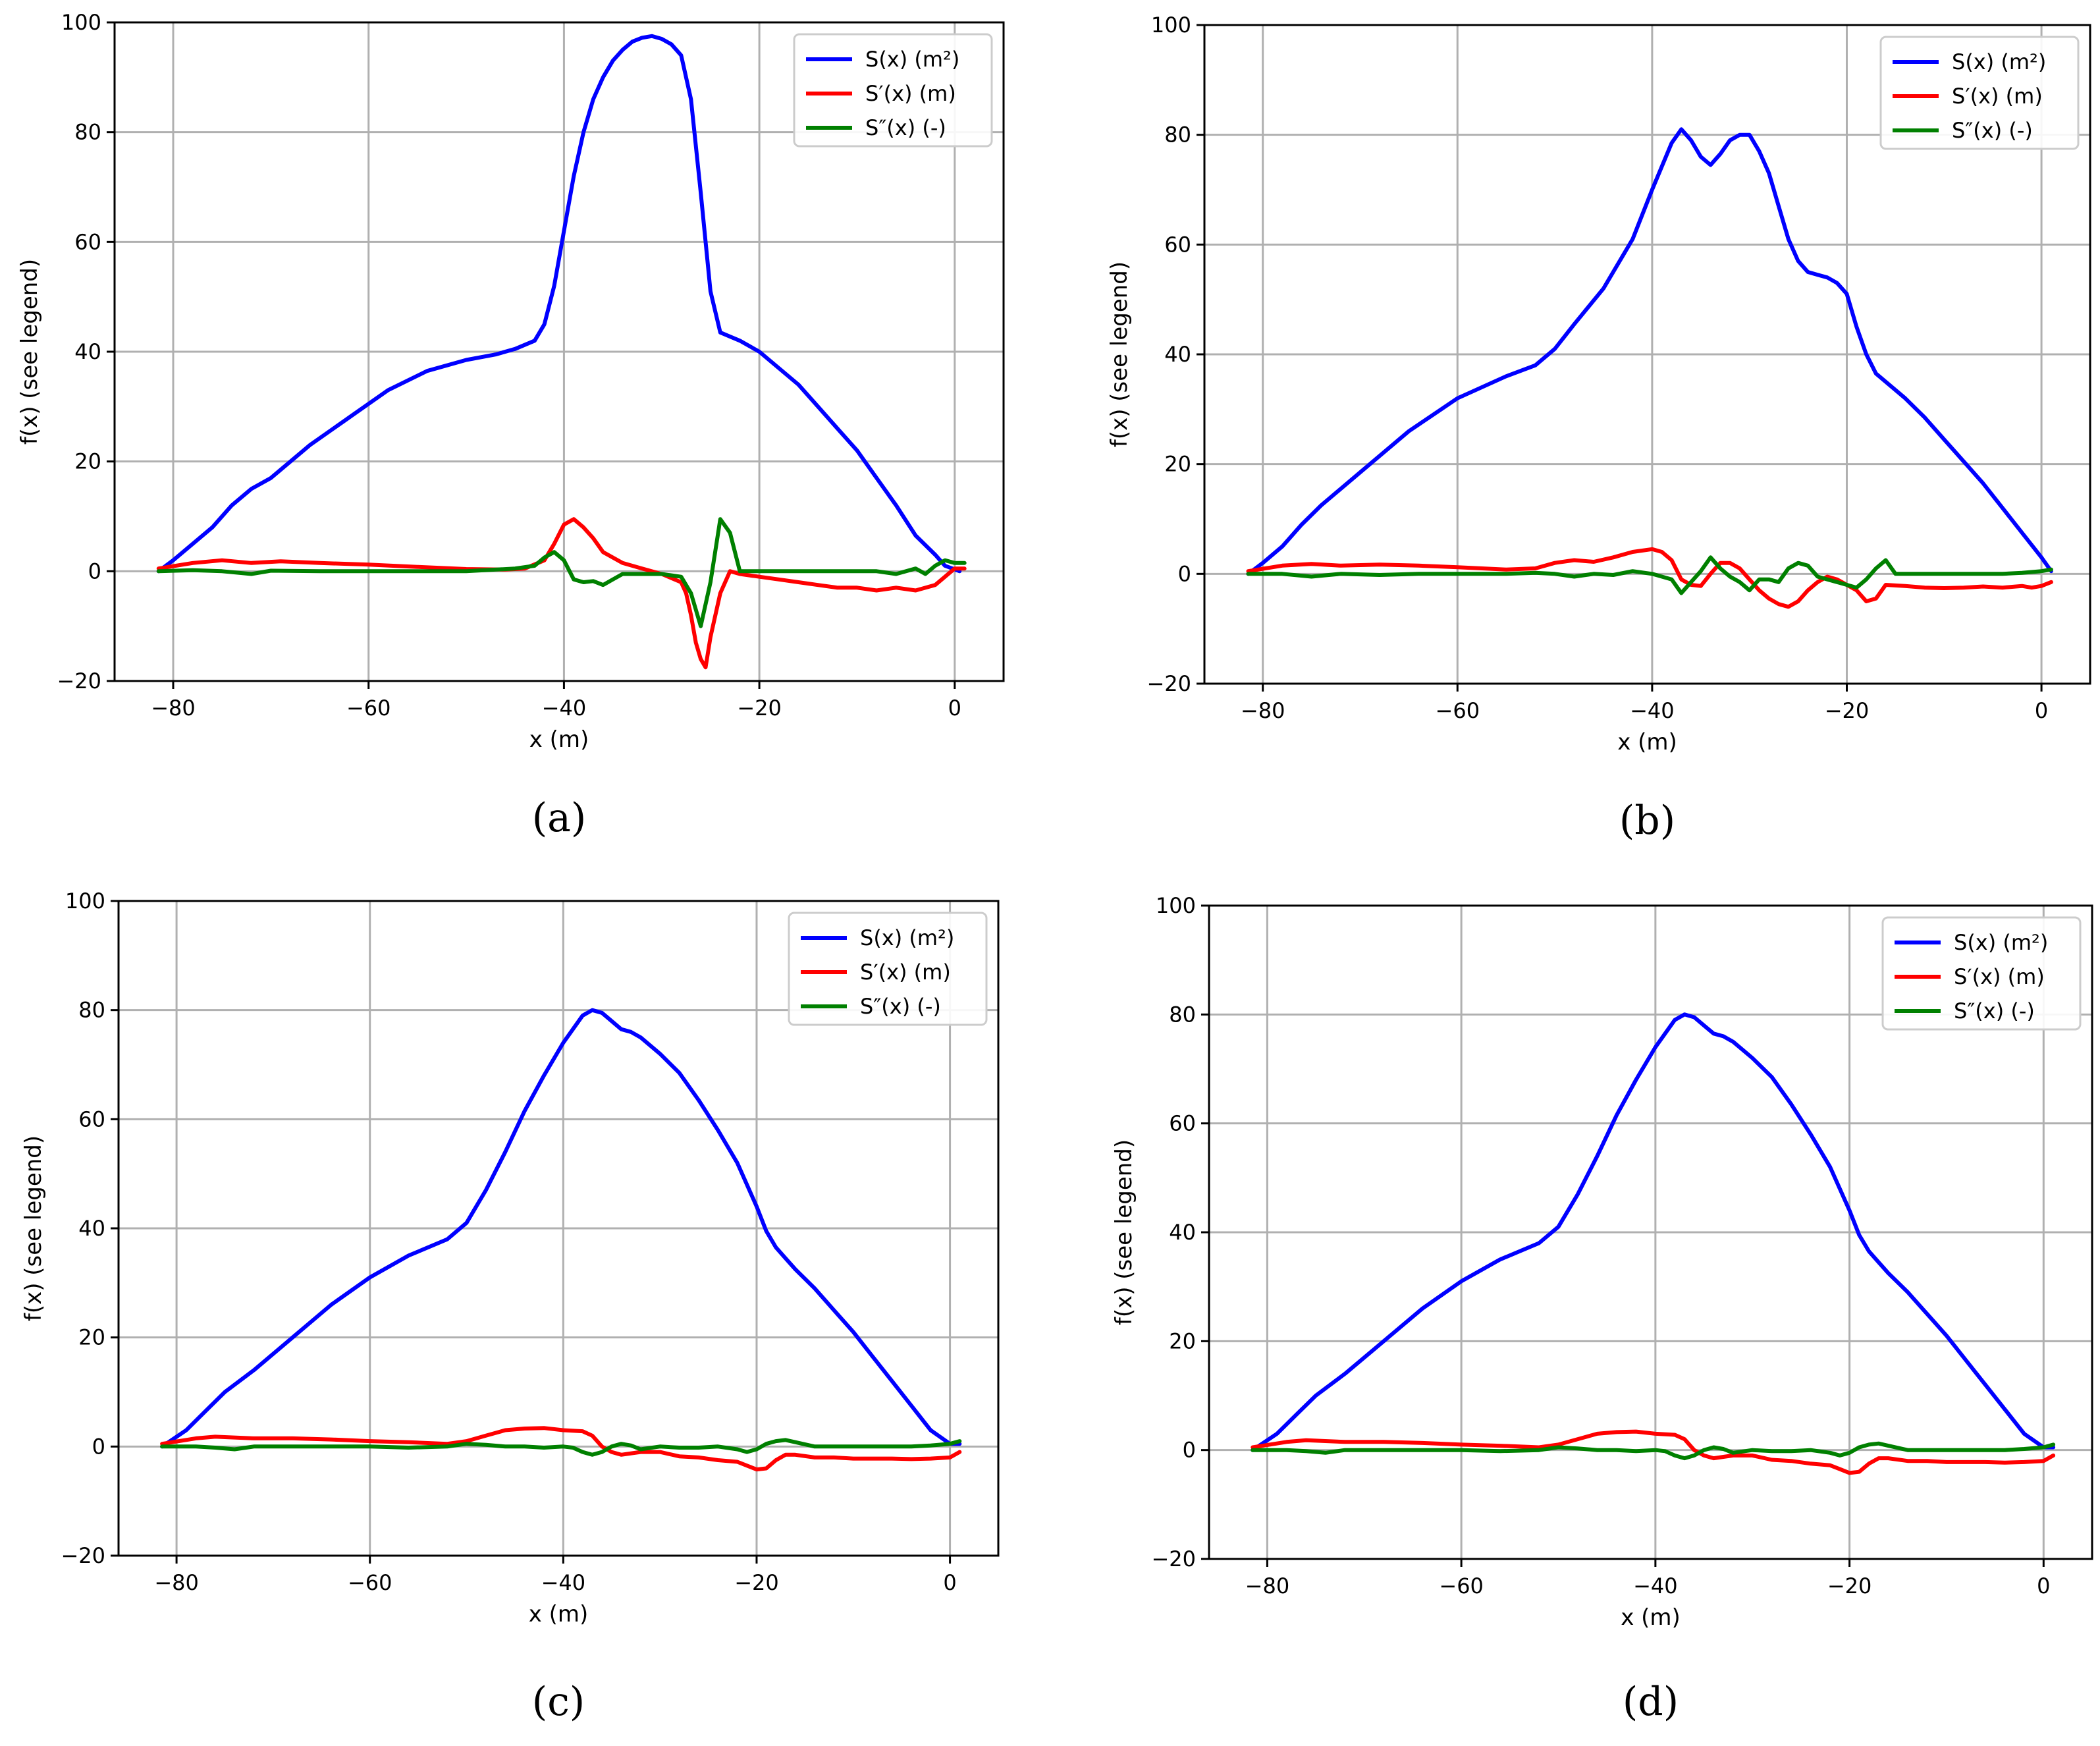  I want to click on panel-caption: (c), so click(558, 1702).